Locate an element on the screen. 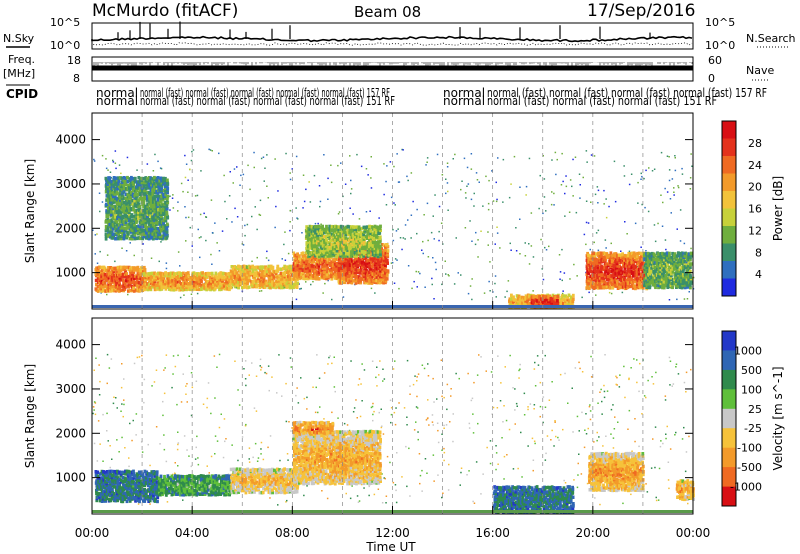 This screenshot has width=800, height=554. date-label: 17/Sep/2016 is located at coordinates (641, 11).